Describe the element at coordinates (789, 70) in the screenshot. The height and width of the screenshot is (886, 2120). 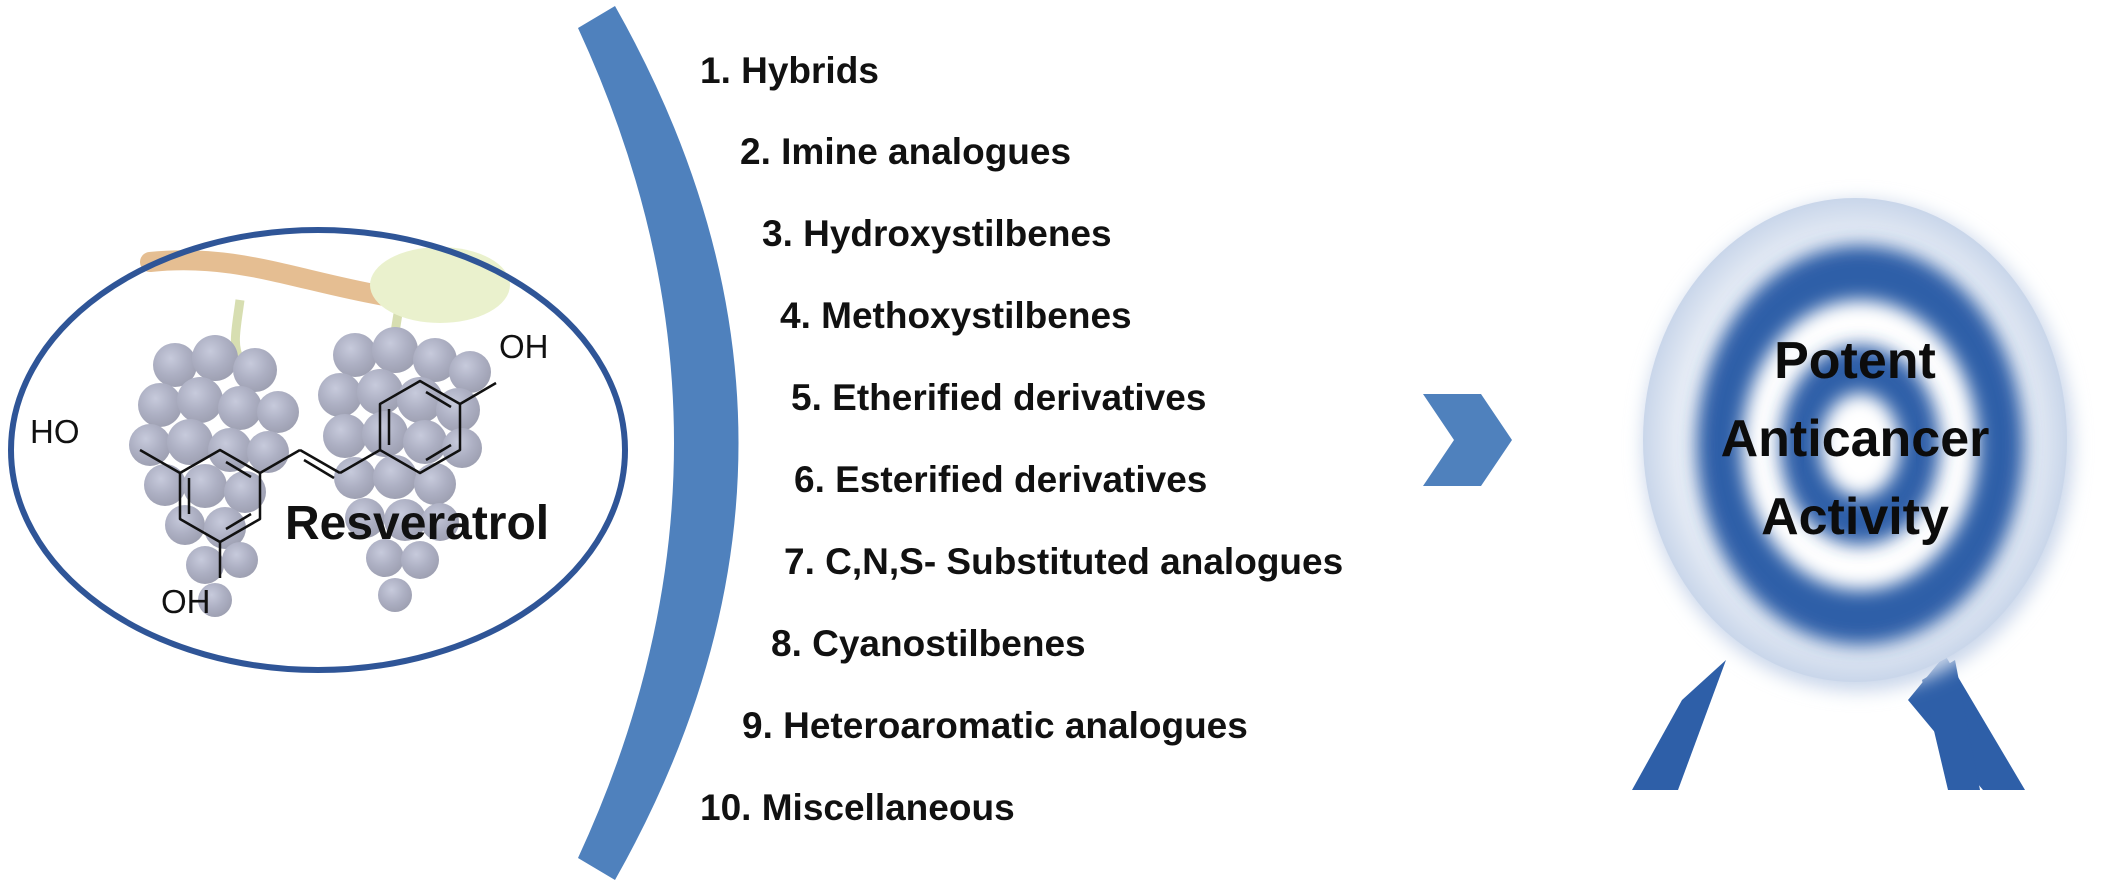
I see `list-item: 1. Hybrids` at that location.